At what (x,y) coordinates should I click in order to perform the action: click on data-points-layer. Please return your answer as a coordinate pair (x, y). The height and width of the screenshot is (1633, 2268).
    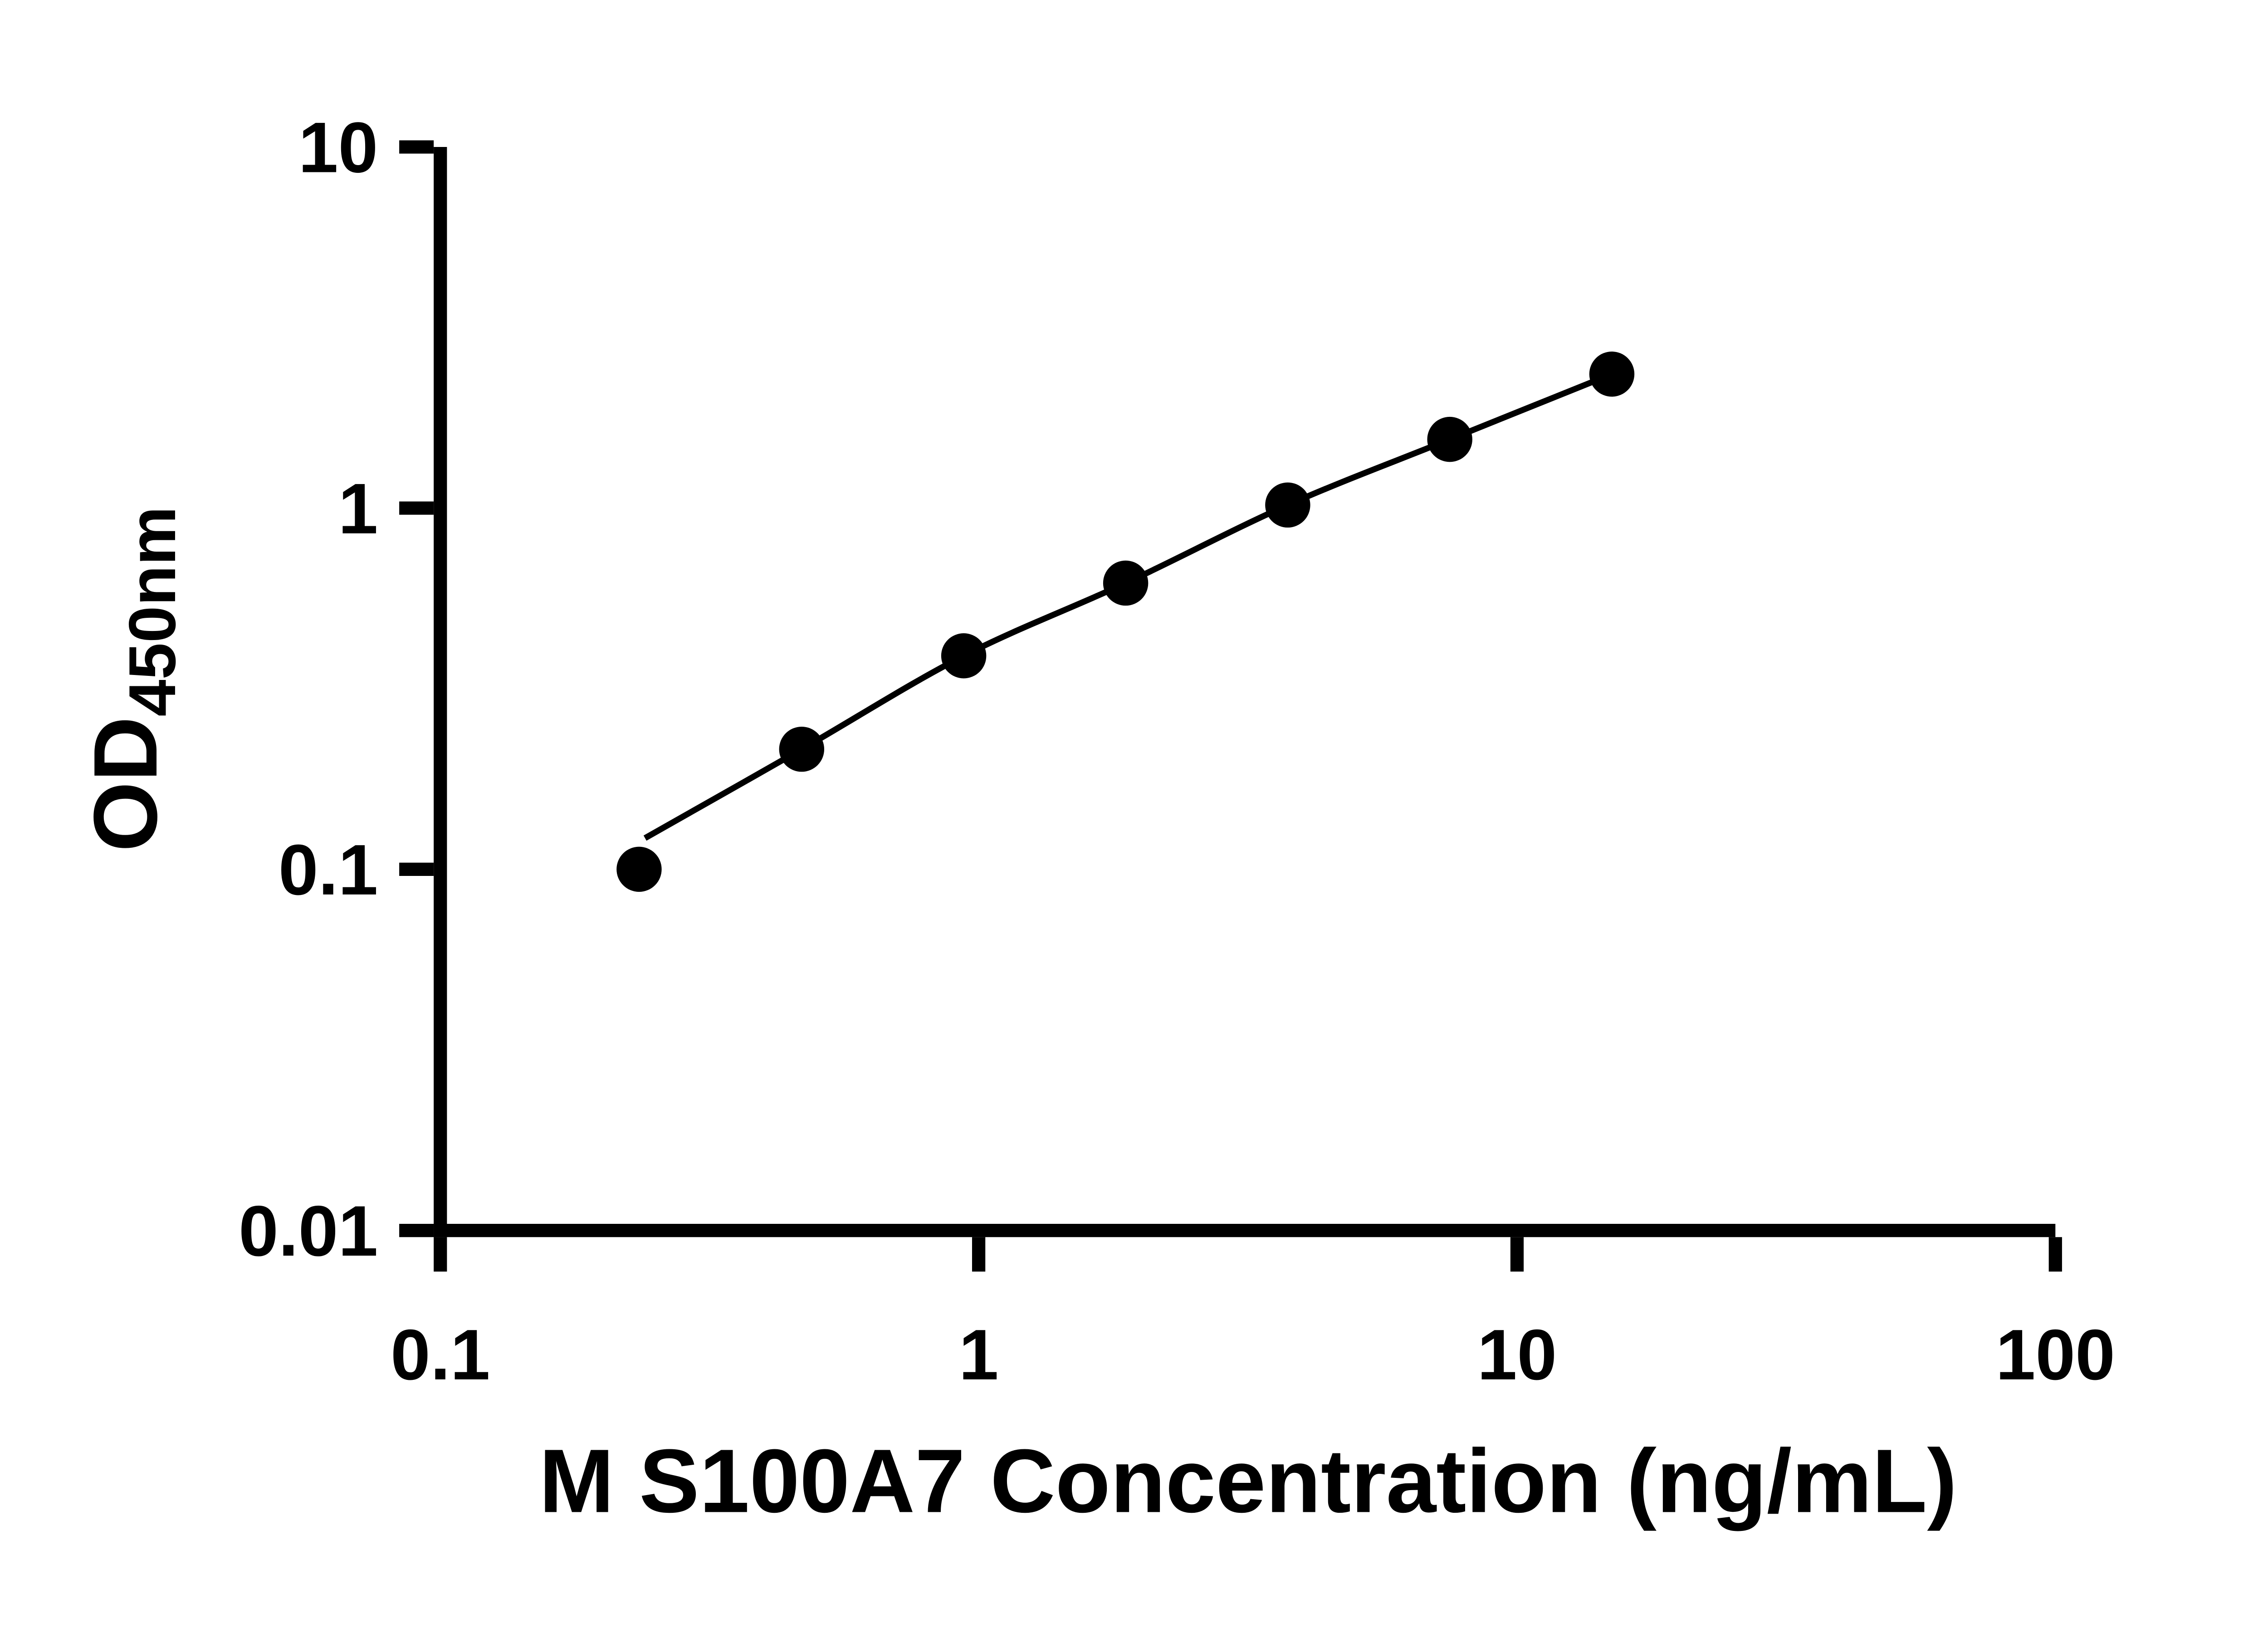
    Looking at the image, I should click on (1125, 622).